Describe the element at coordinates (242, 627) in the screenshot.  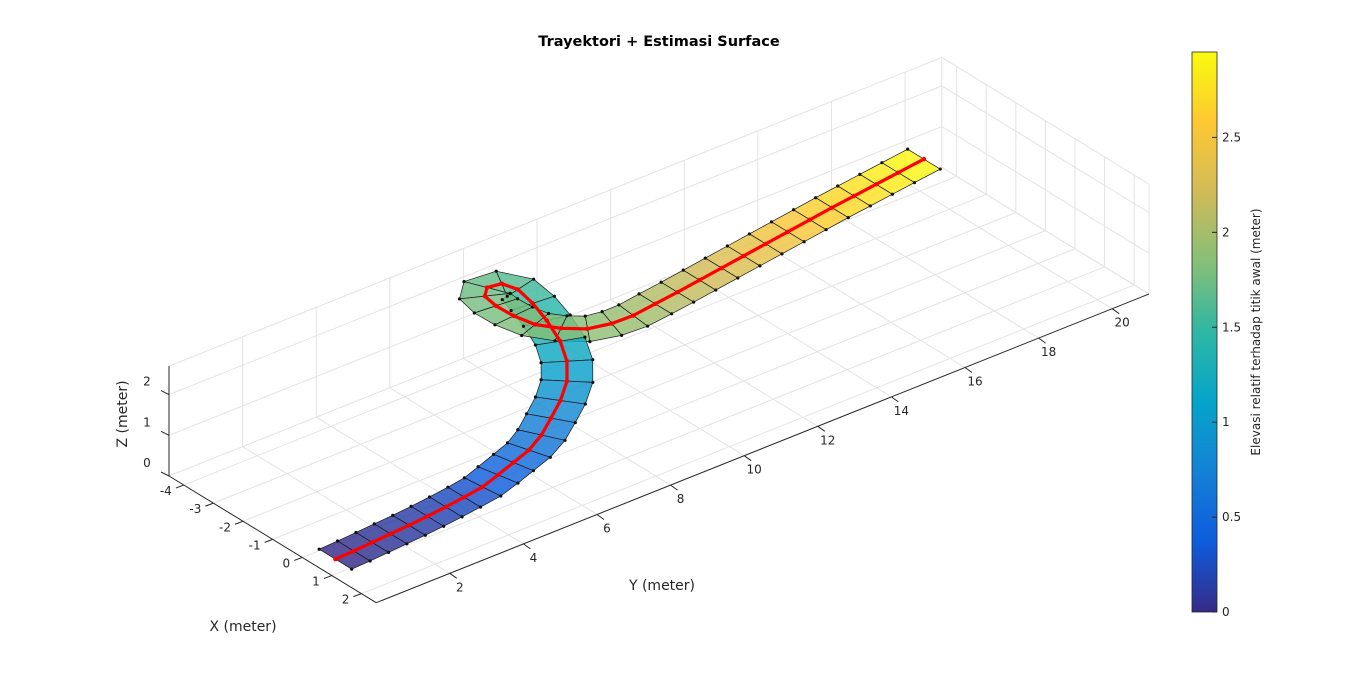
I see `x-axis-label: X (meter)` at that location.